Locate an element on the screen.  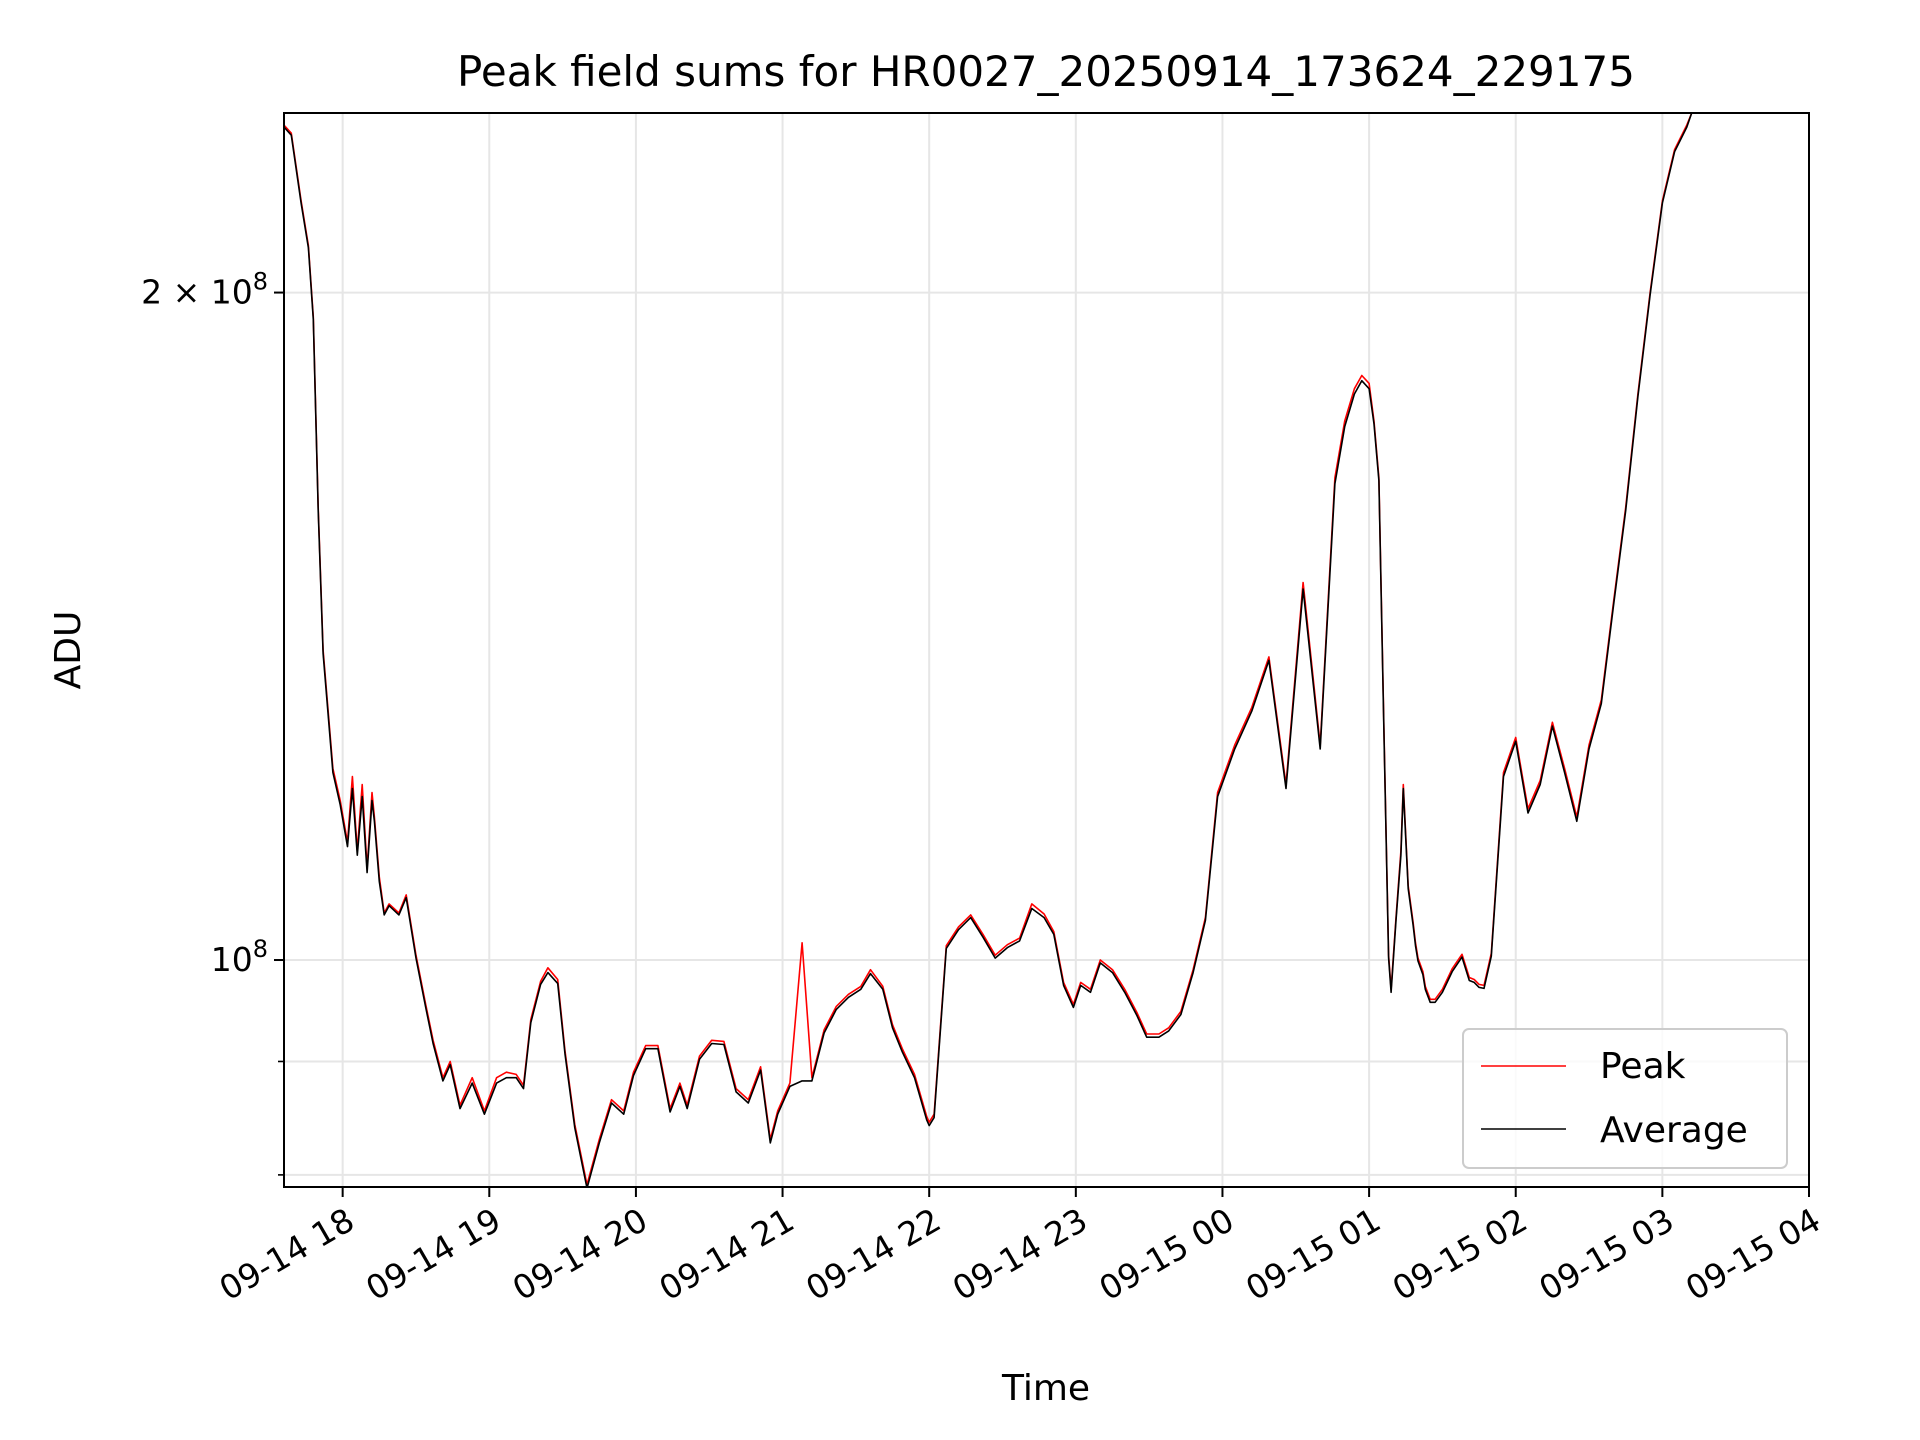
y-tick-label: 108 is located at coordinates (239, 957).